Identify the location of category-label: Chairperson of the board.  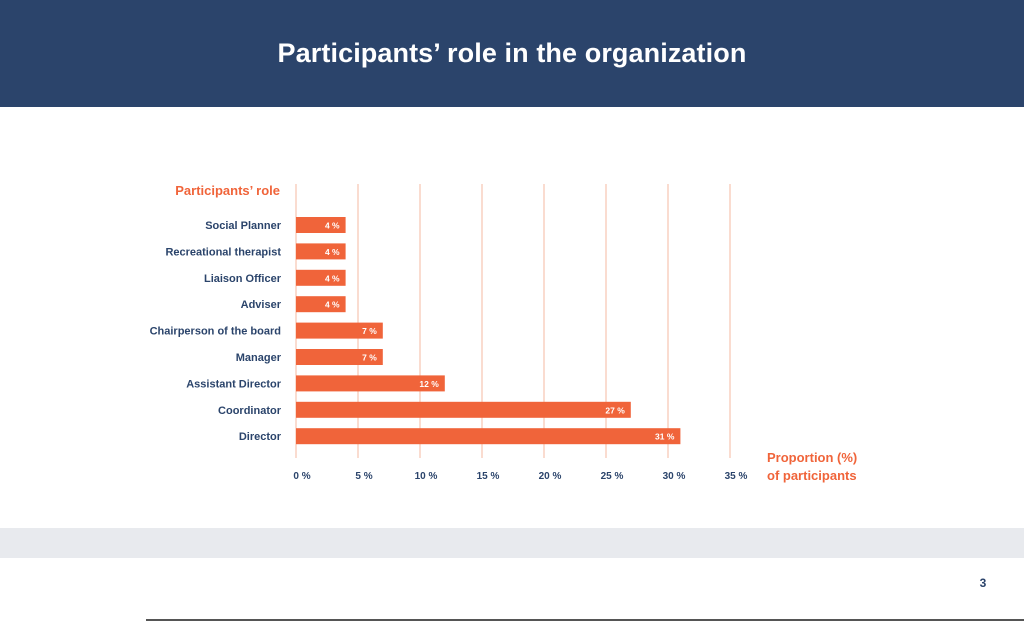
(215, 332).